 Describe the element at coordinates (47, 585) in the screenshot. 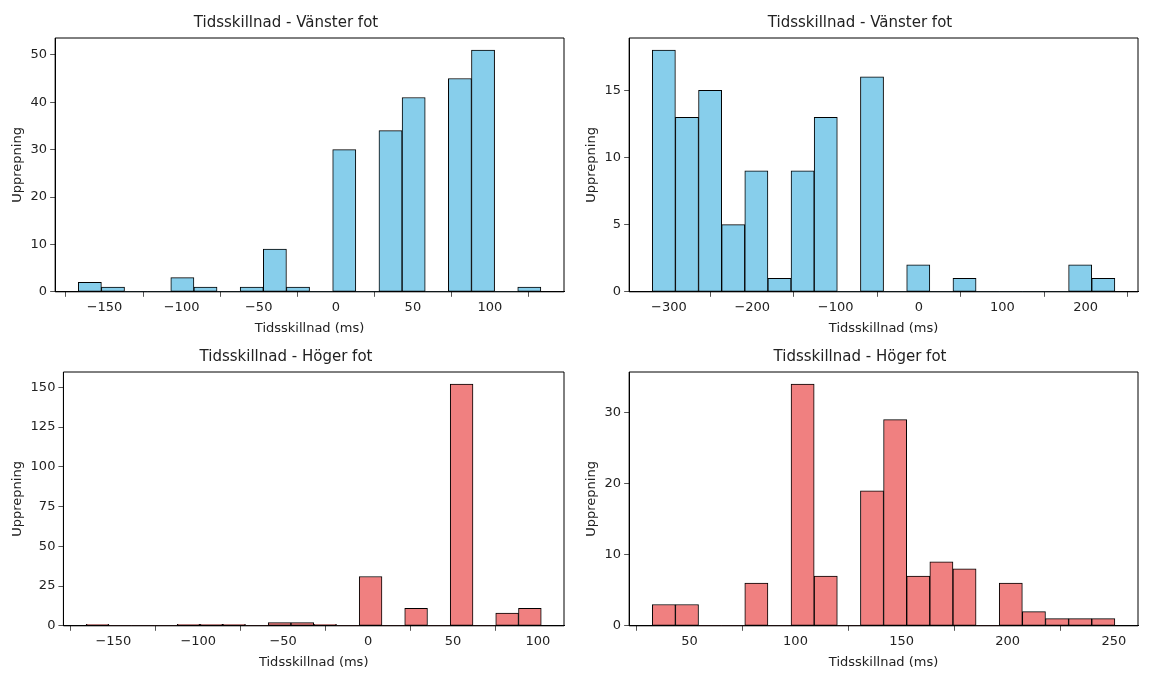

I see `y-tick-label: 25` at that location.